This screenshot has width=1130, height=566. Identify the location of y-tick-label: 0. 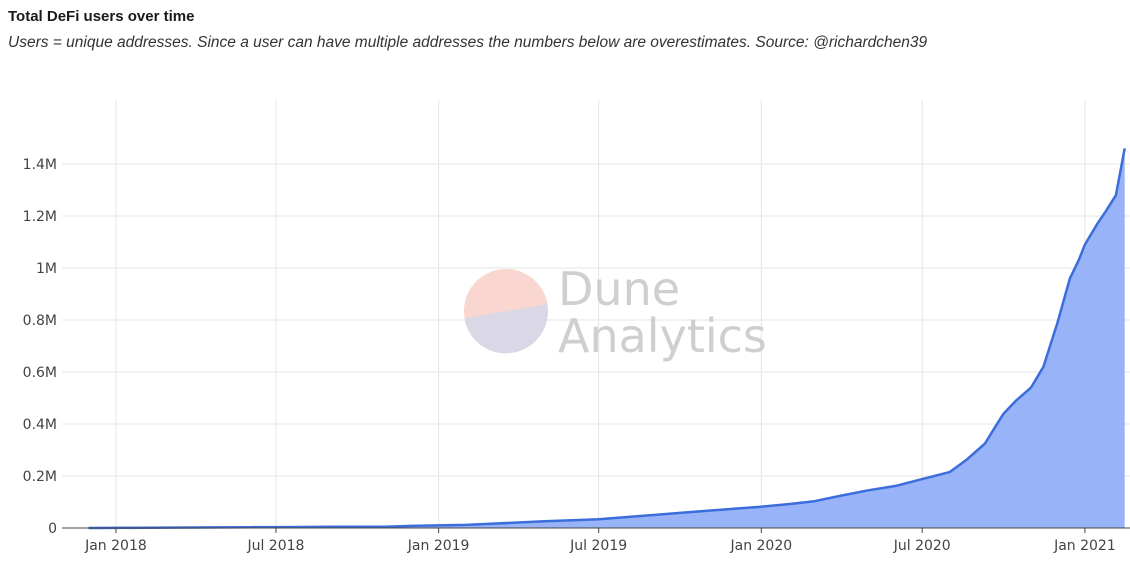
(52, 529).